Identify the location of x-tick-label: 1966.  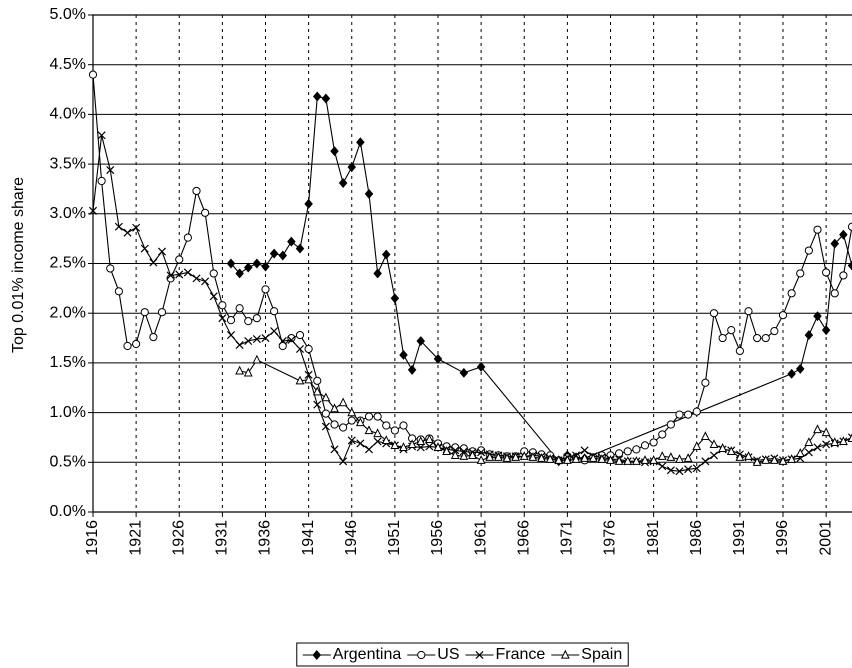
(523, 538).